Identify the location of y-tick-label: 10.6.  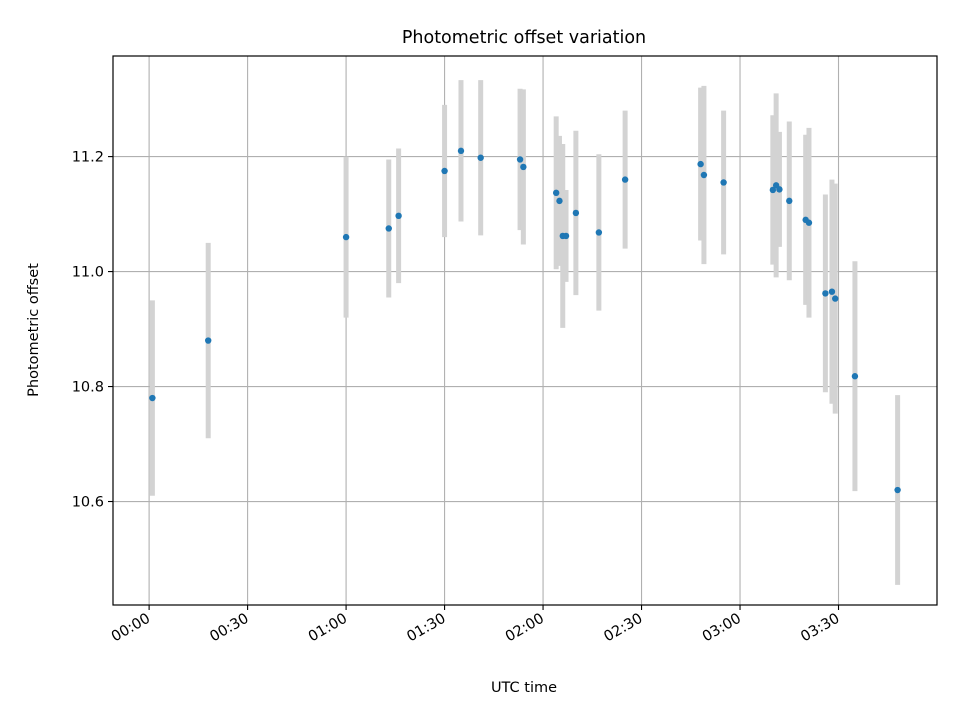
(88, 503).